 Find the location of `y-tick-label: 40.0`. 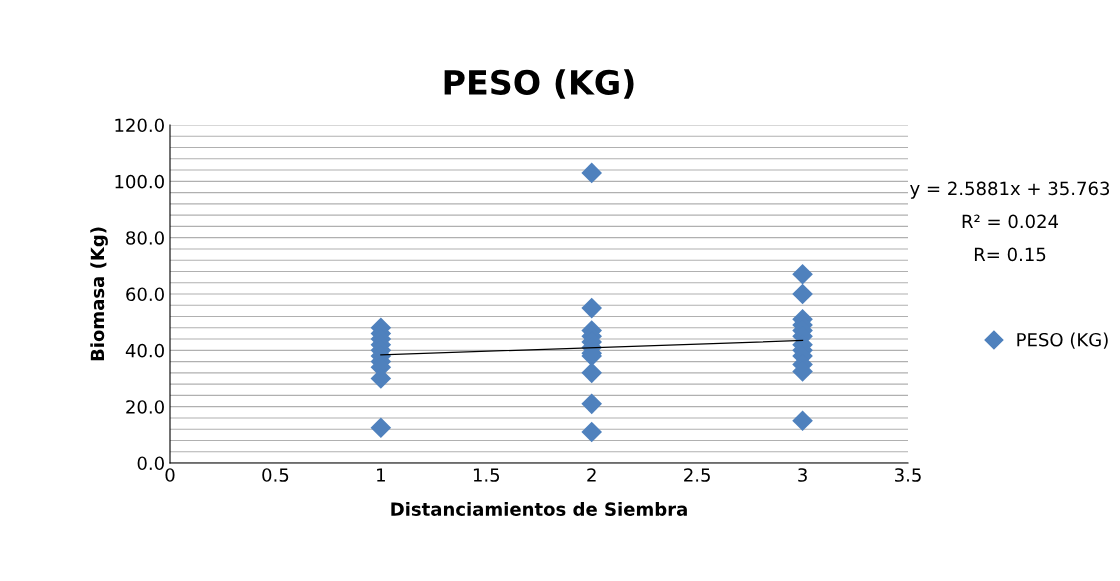

y-tick-label: 40.0 is located at coordinates (144, 350).